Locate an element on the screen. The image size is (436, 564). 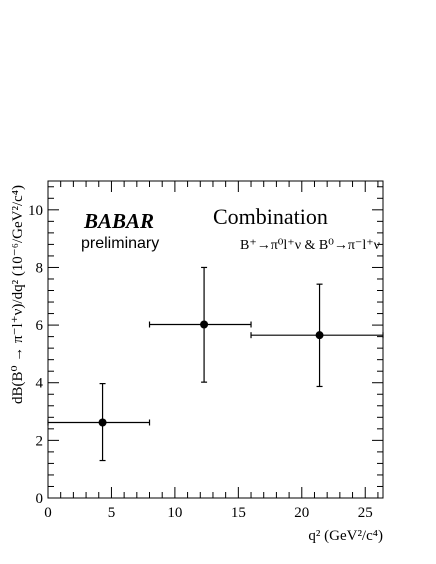
y-tick-label: 2 is located at coordinates (40, 441).